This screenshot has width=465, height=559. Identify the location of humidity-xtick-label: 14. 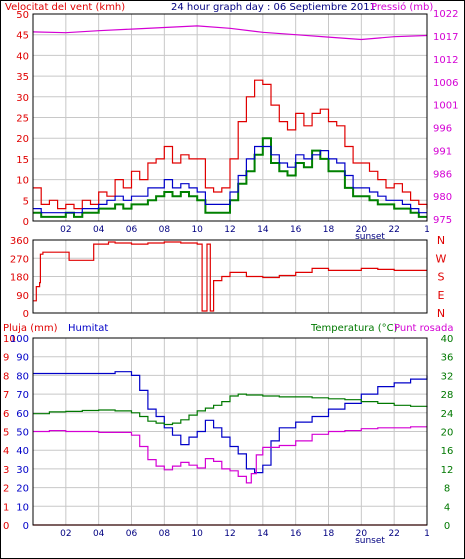
(263, 534).